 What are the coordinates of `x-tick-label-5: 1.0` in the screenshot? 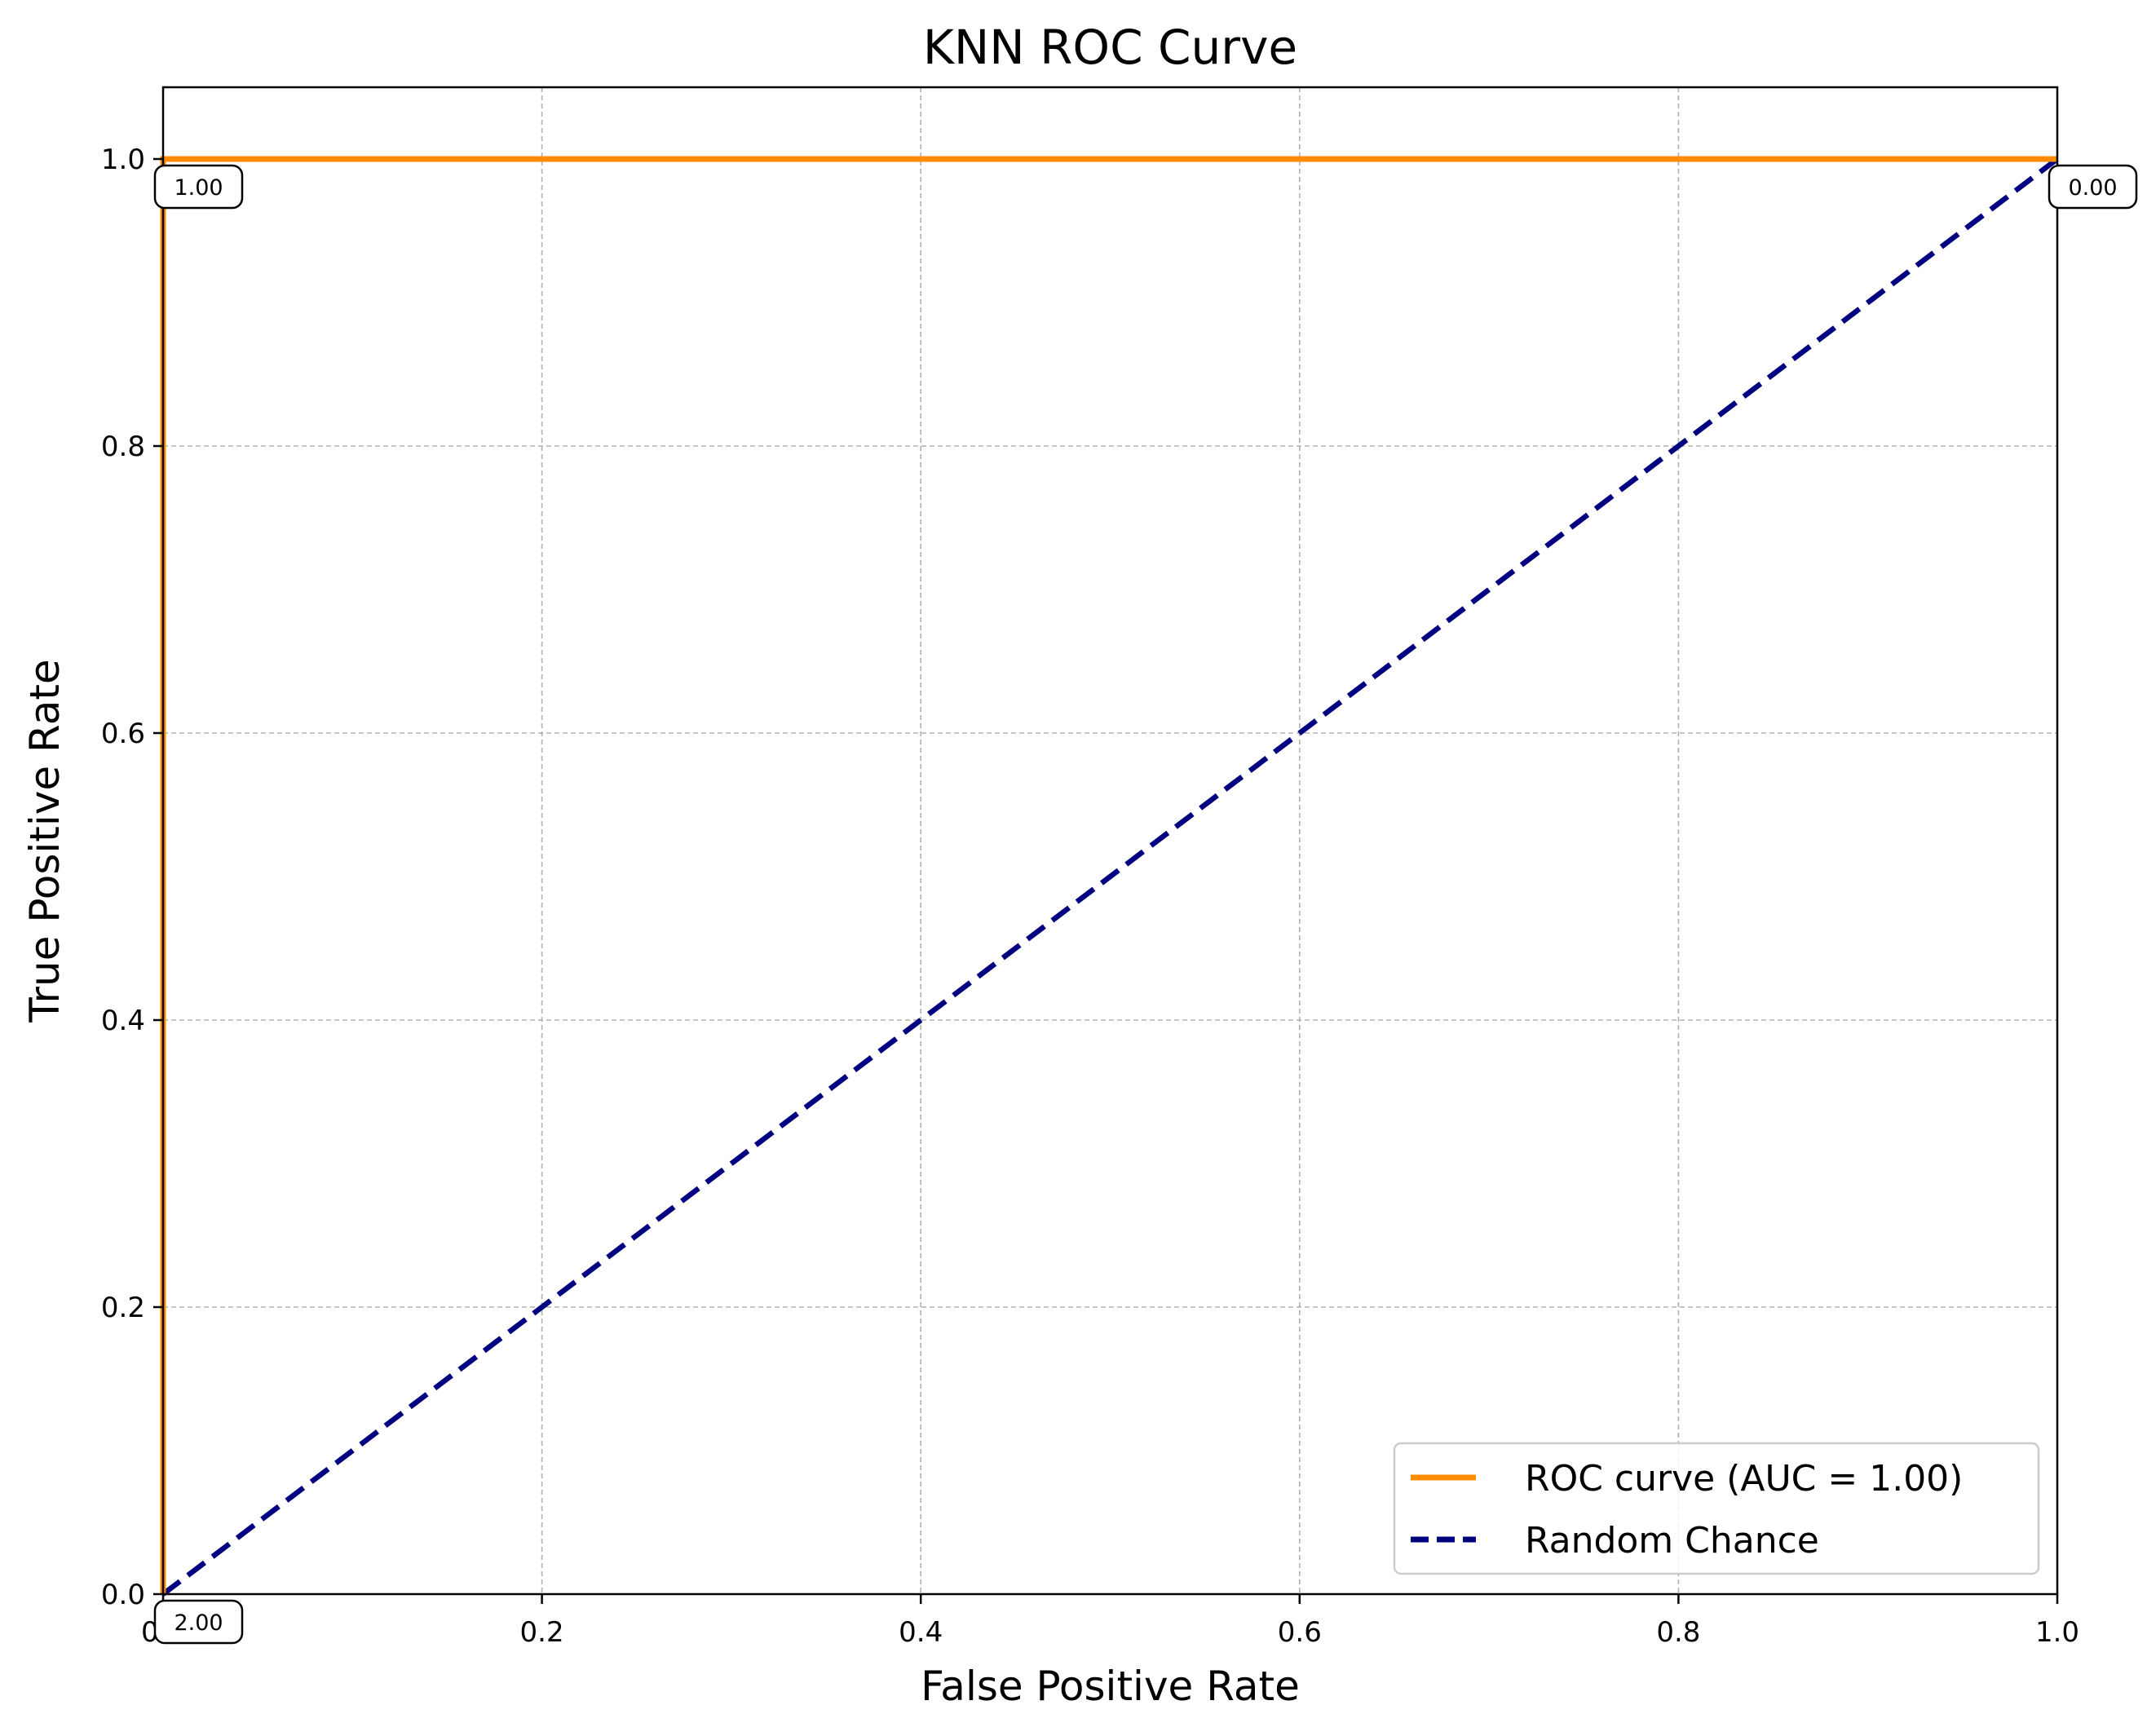 It's located at (2057, 1632).